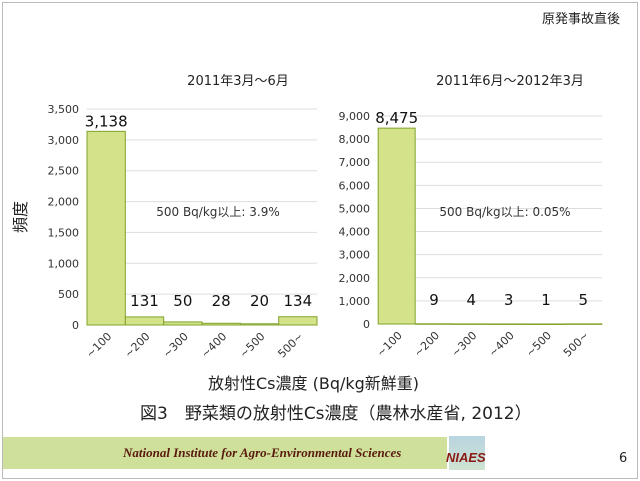 This screenshot has height=481, width=640. Describe the element at coordinates (510, 81) in the screenshot. I see `chart-title: 2011年6月～2012年3月` at that location.